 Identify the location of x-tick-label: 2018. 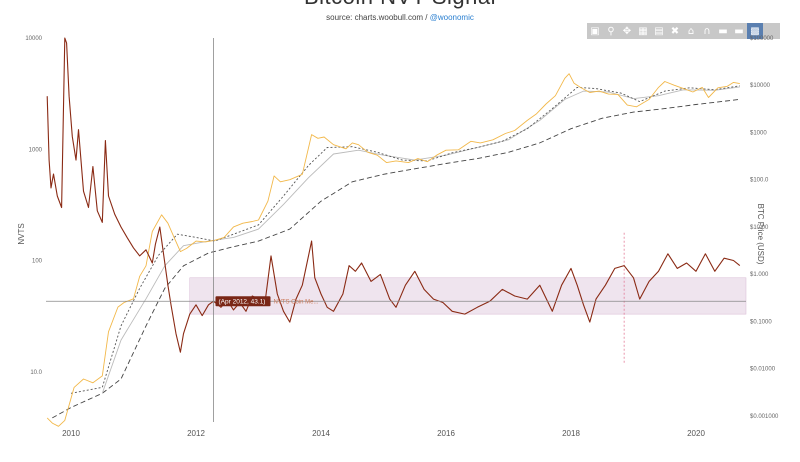
(571, 433).